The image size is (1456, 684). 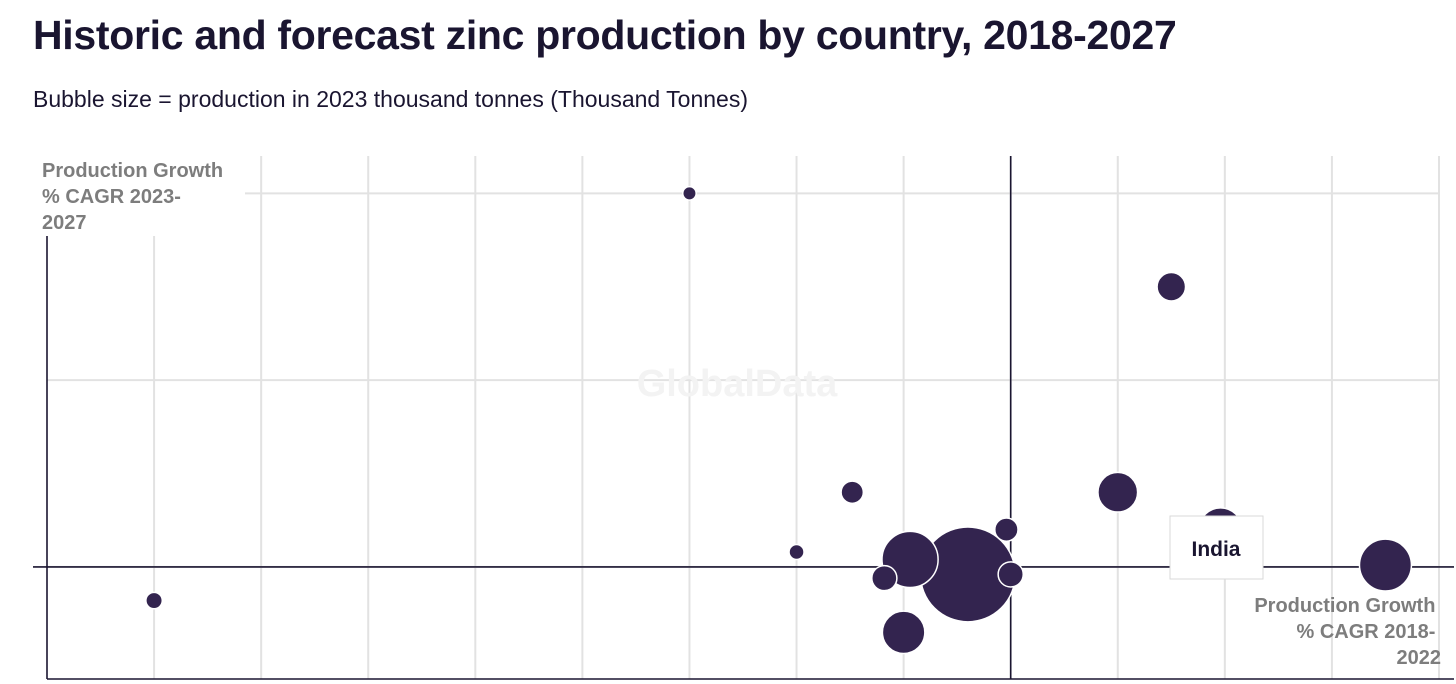 I want to click on y-axis-title-line-2: % CAGR 2023-, so click(x=111, y=197).